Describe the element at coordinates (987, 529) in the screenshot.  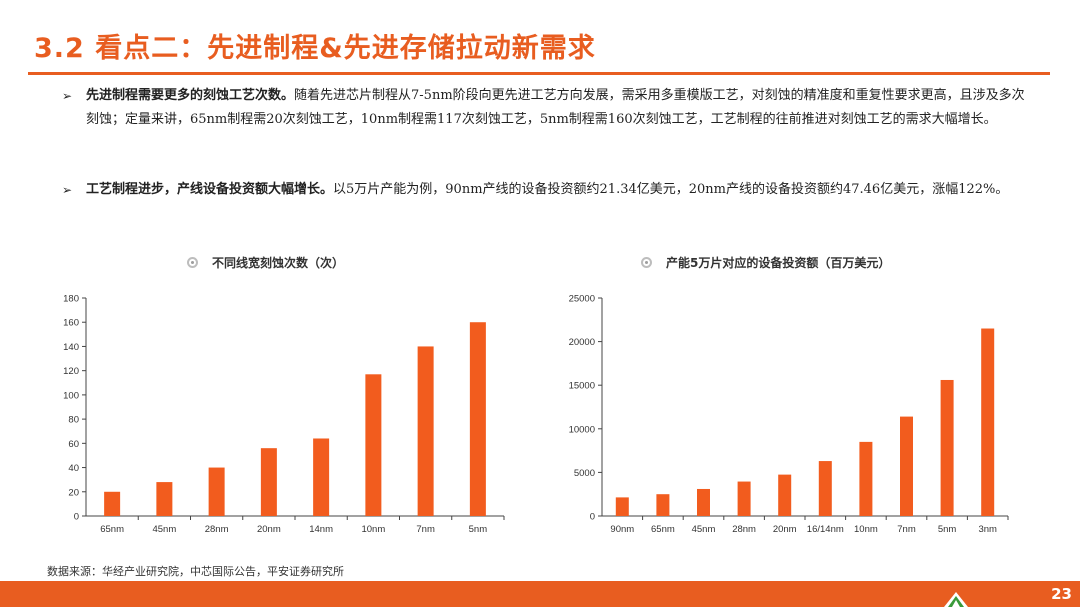
I see `x-tick-label: 3nm` at that location.